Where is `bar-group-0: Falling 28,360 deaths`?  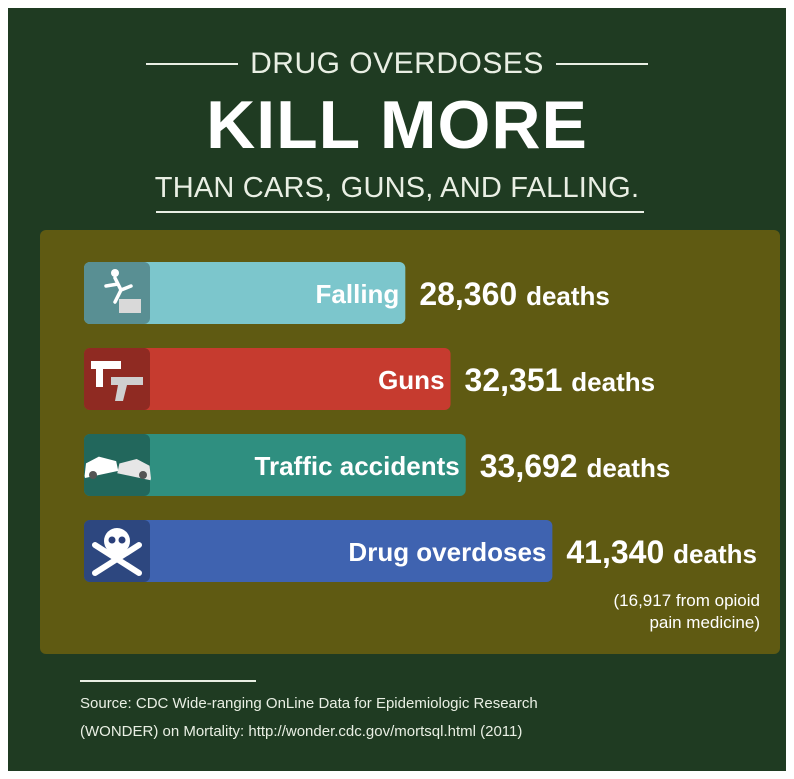 bar-group-0: Falling 28,360 deaths is located at coordinates (347, 293).